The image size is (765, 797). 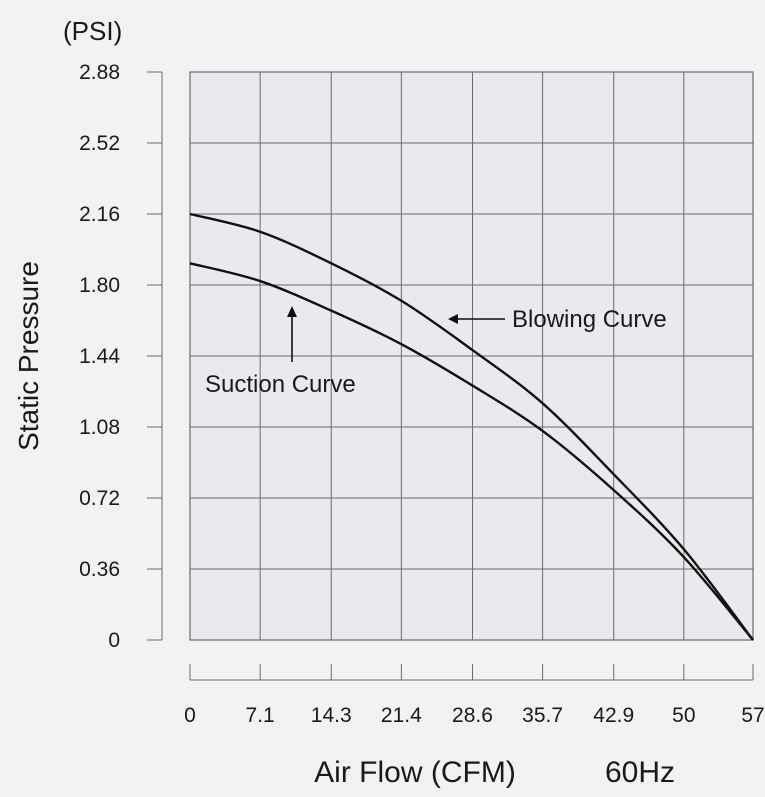 What do you see at coordinates (401, 715) in the screenshot?
I see `x-tick-label: 21.4` at bounding box center [401, 715].